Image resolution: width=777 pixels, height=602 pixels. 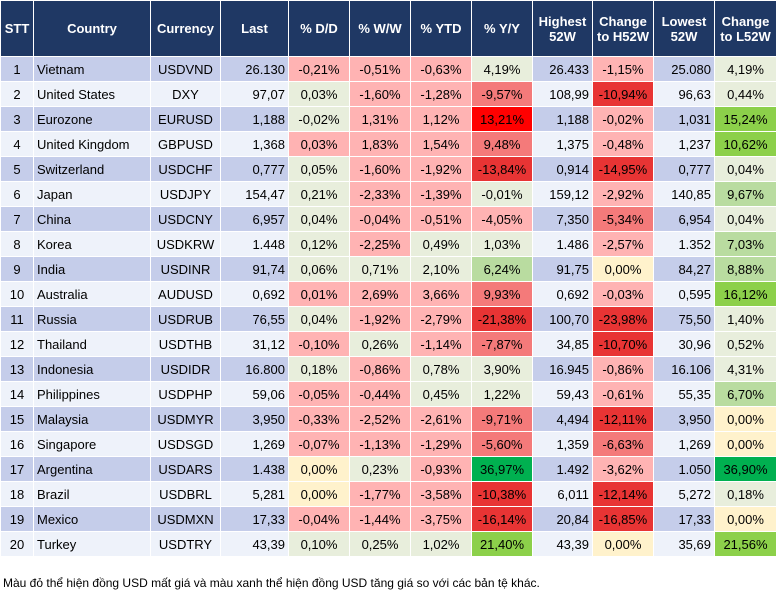 What do you see at coordinates (380, 119) in the screenshot?
I see `cell-ww: 1,31%` at bounding box center [380, 119].